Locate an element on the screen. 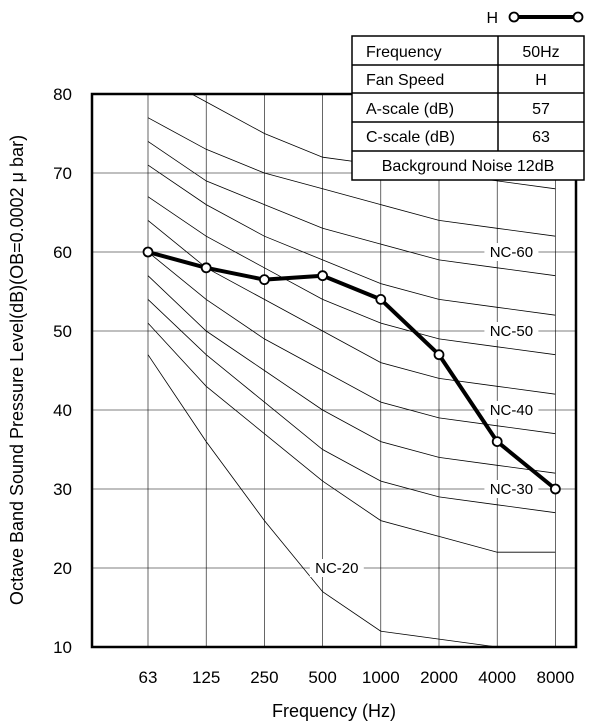  table-value-fan-speed: H is located at coordinates (541, 80).